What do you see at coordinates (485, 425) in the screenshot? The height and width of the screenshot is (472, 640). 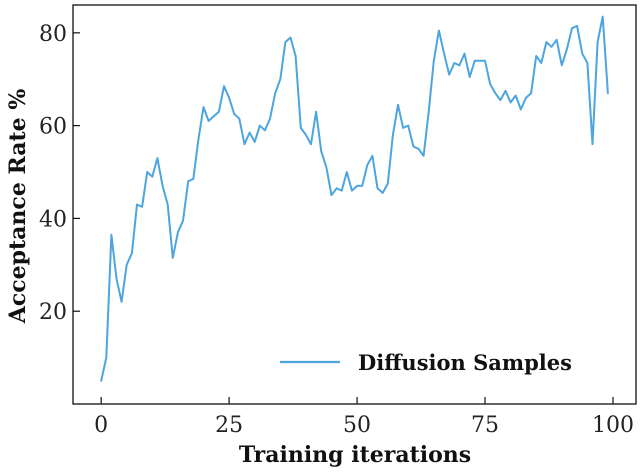 I see `x-tick-label: 75` at bounding box center [485, 425].